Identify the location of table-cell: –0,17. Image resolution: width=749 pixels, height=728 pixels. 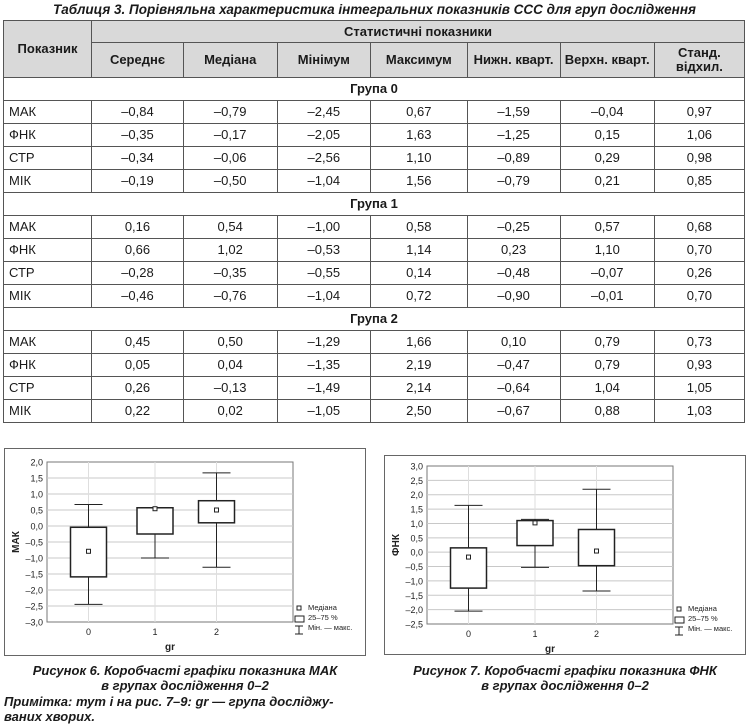
(230, 135).